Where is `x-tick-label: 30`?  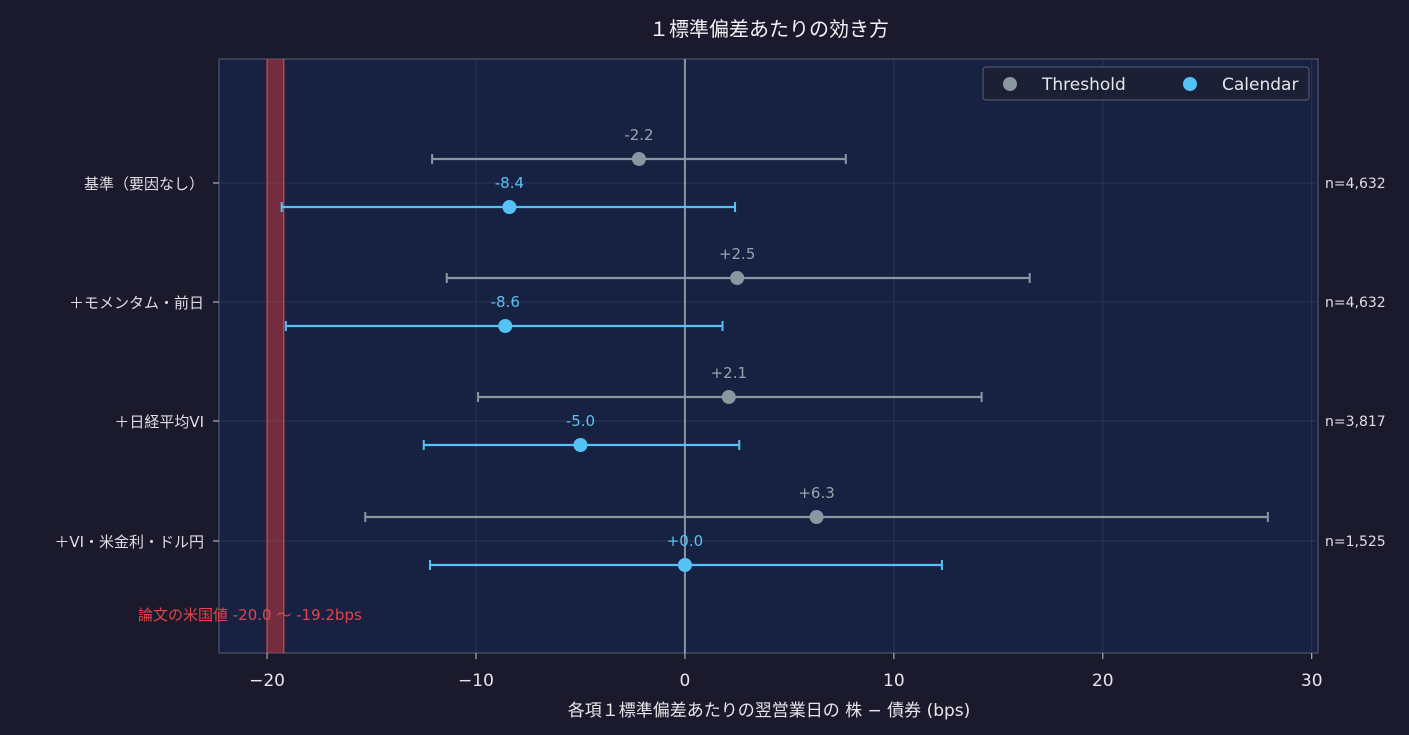
x-tick-label: 30 is located at coordinates (1312, 681).